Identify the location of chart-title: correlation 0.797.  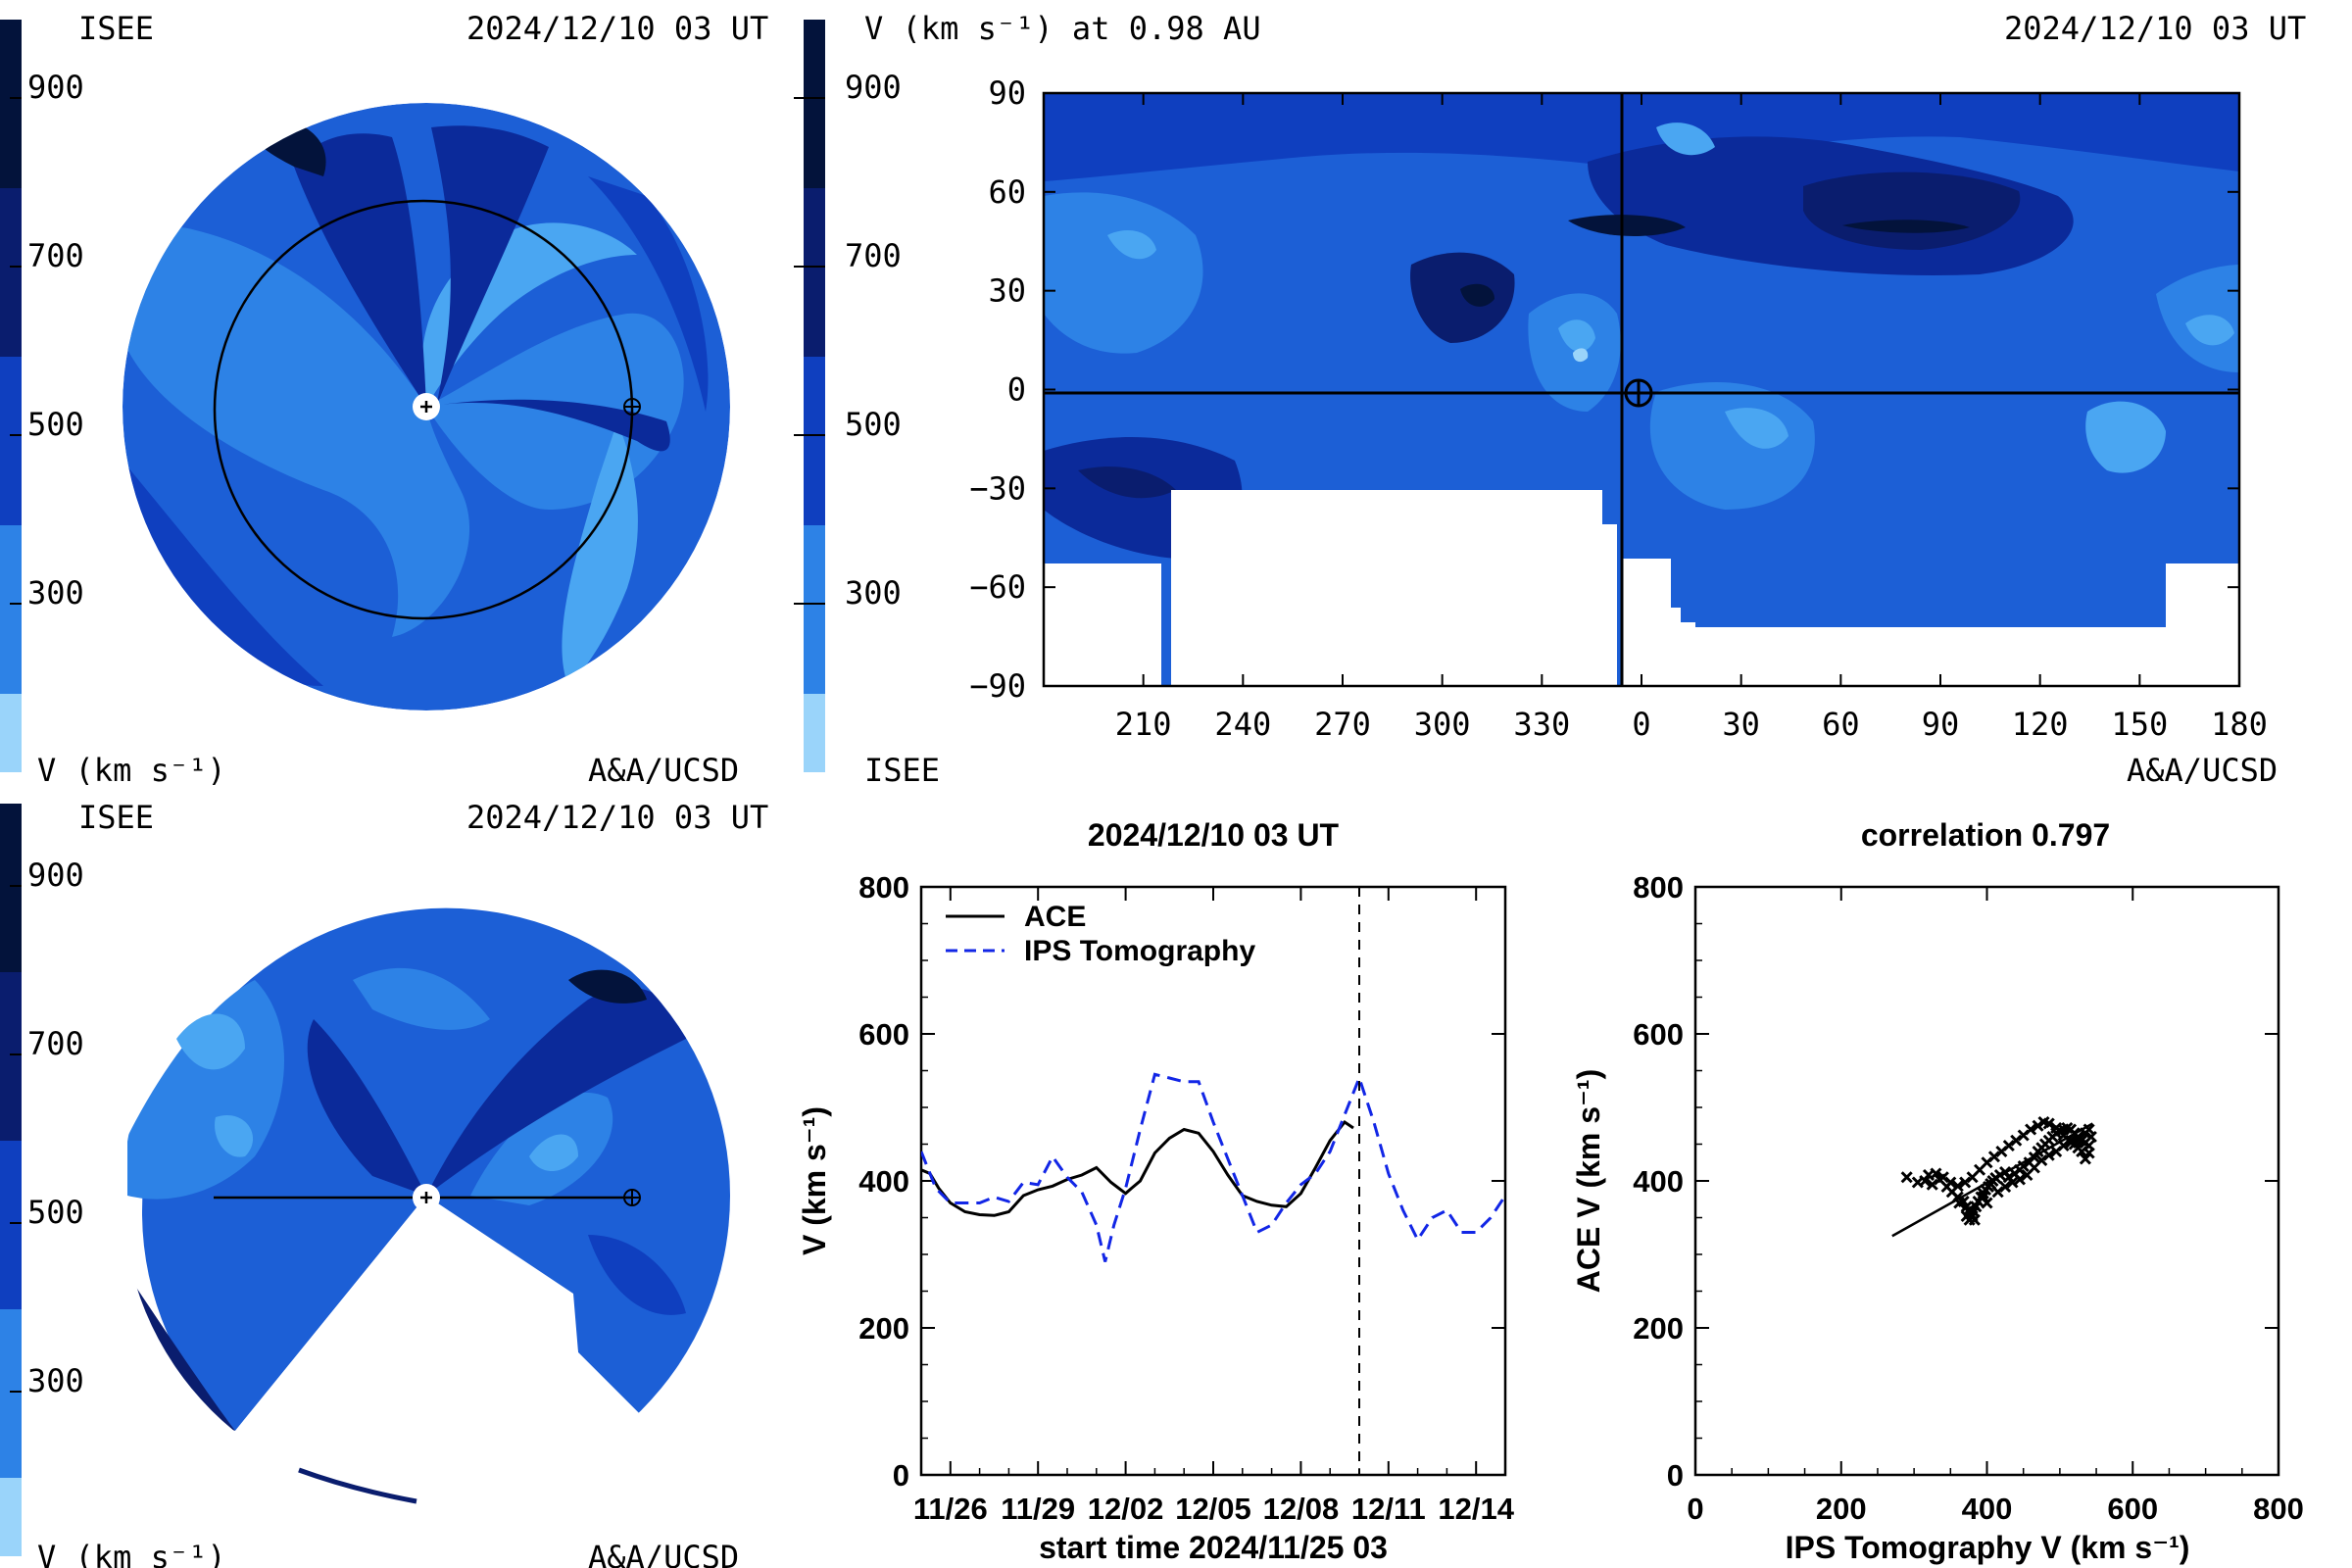
(1985, 835).